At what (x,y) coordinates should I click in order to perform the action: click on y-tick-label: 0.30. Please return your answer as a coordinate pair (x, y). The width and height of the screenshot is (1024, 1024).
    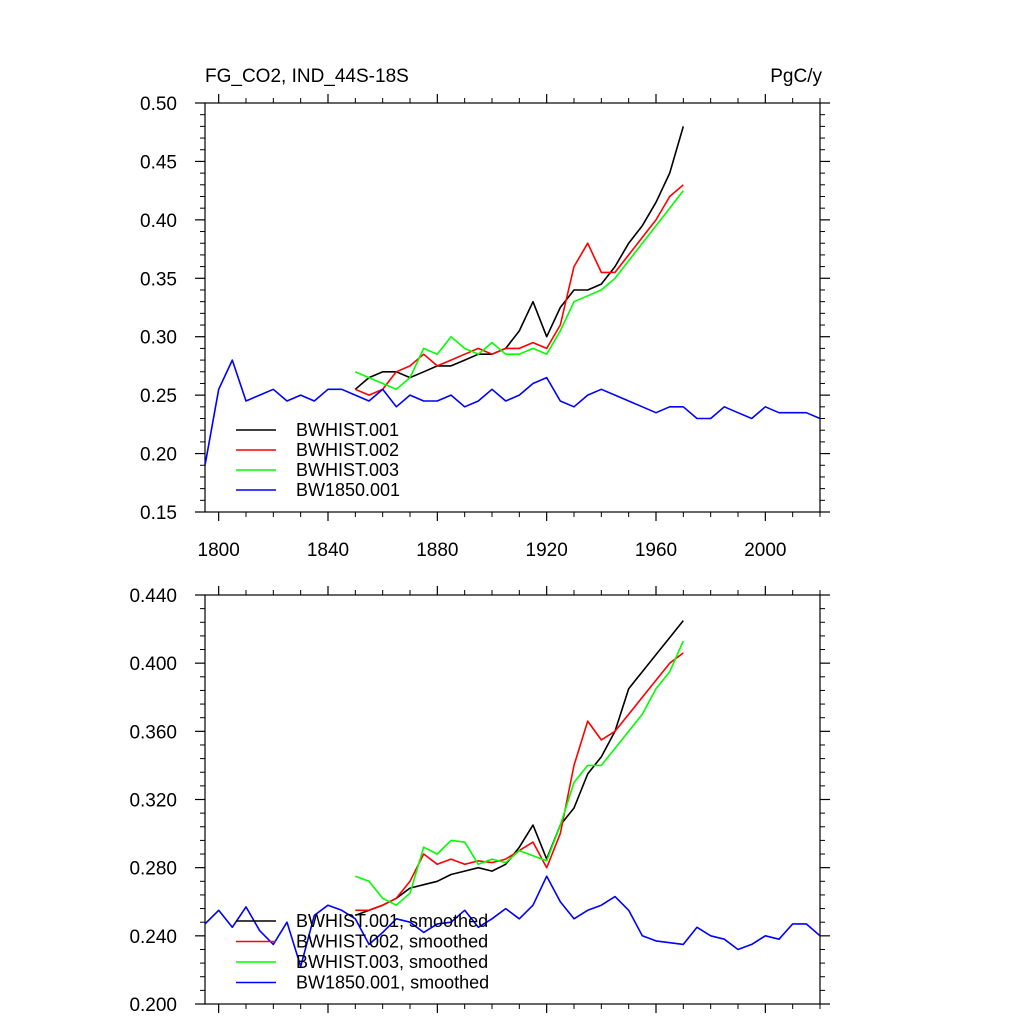
    Looking at the image, I should click on (158, 338).